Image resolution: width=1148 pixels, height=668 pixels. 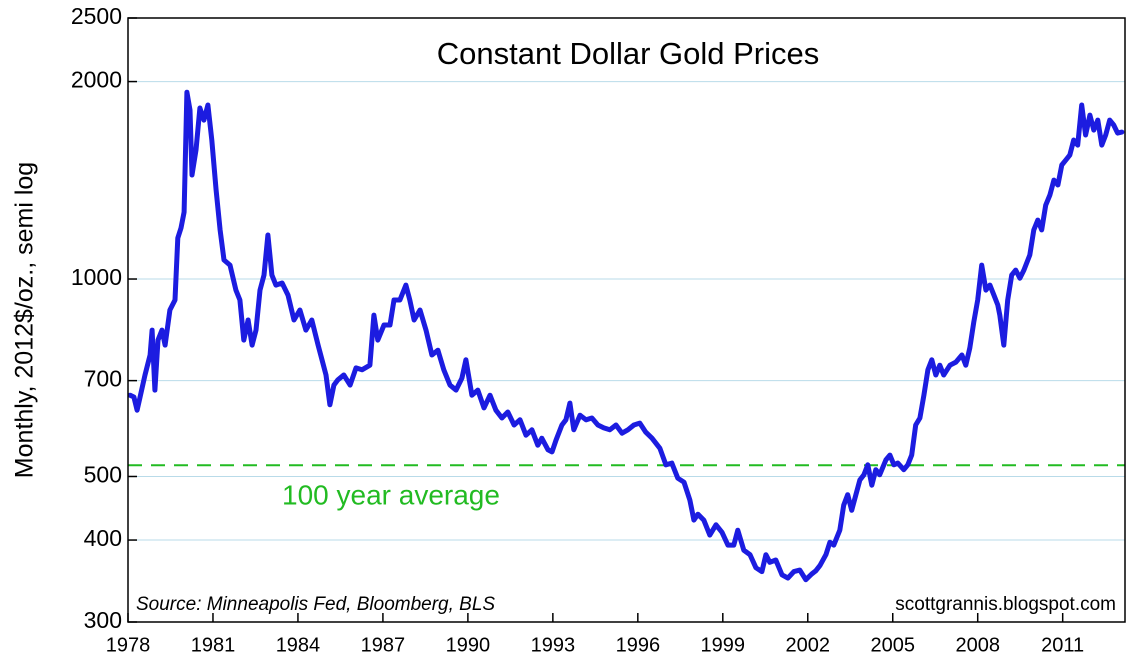 I want to click on x-tick-label: 1990, so click(x=468, y=645).